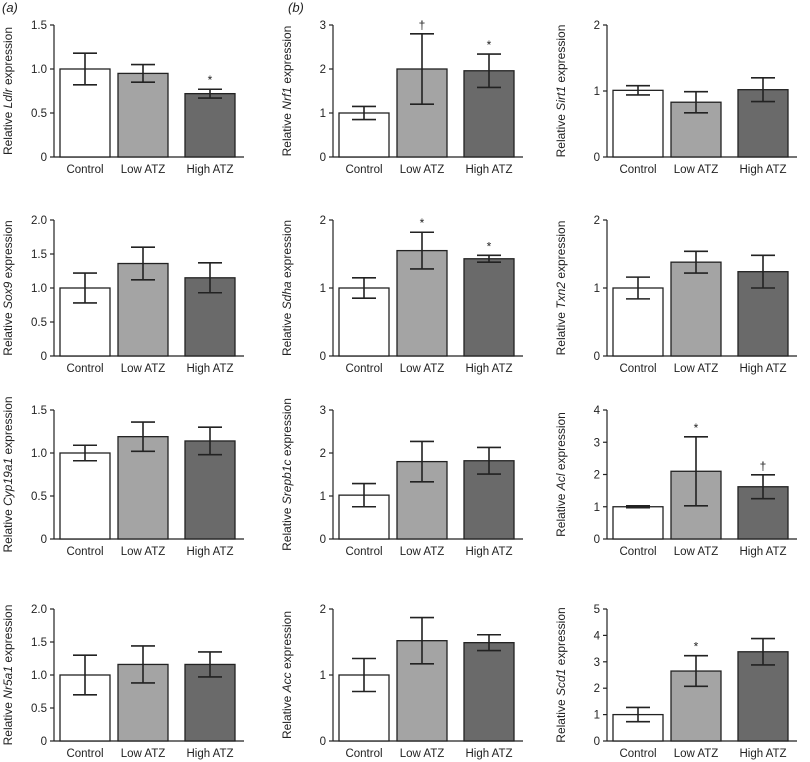 Image resolution: width=810 pixels, height=762 pixels. Describe the element at coordinates (561, 288) in the screenshot. I see `y-axis-label: Relative Txn2 expression` at that location.